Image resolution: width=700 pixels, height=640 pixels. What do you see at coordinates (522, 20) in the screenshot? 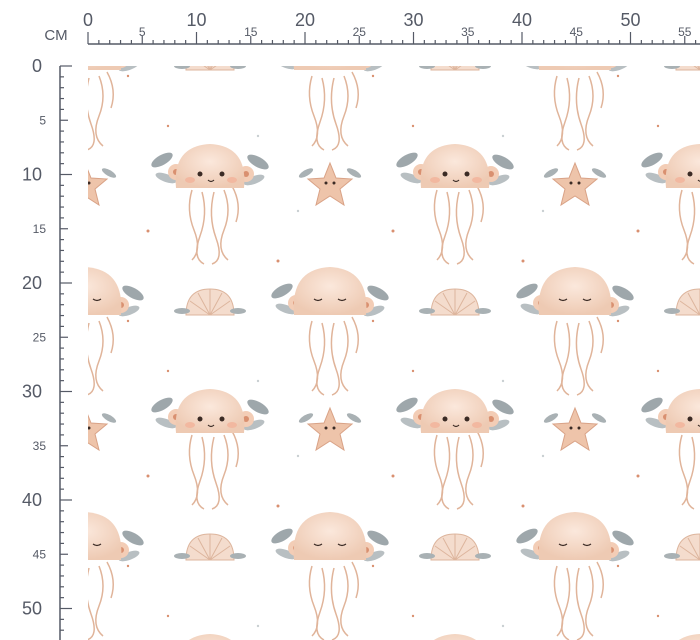
I see `x-label: 40` at bounding box center [522, 20].